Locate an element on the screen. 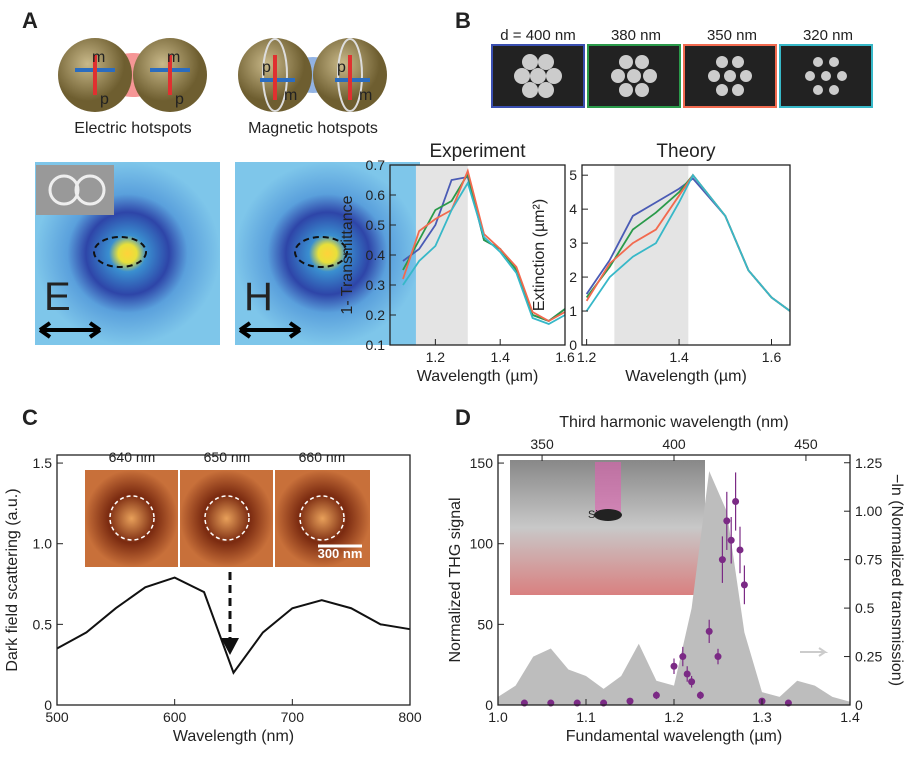  sphere-letter: p is located at coordinates (104, 99).